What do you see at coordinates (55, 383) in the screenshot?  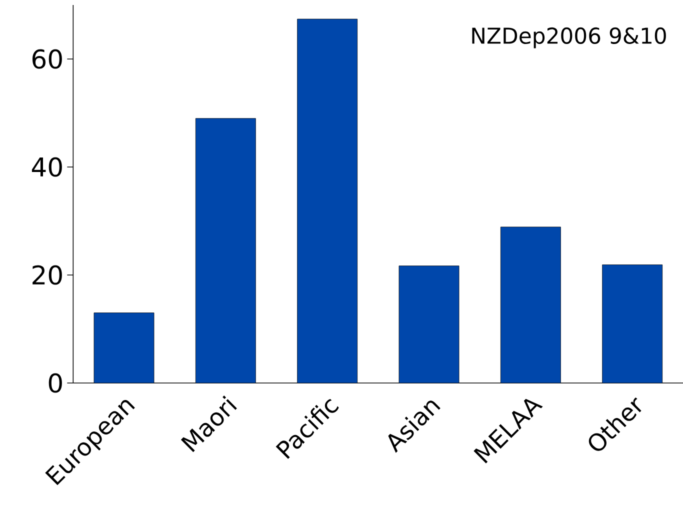 I see `y-tick-label: 0` at bounding box center [55, 383].